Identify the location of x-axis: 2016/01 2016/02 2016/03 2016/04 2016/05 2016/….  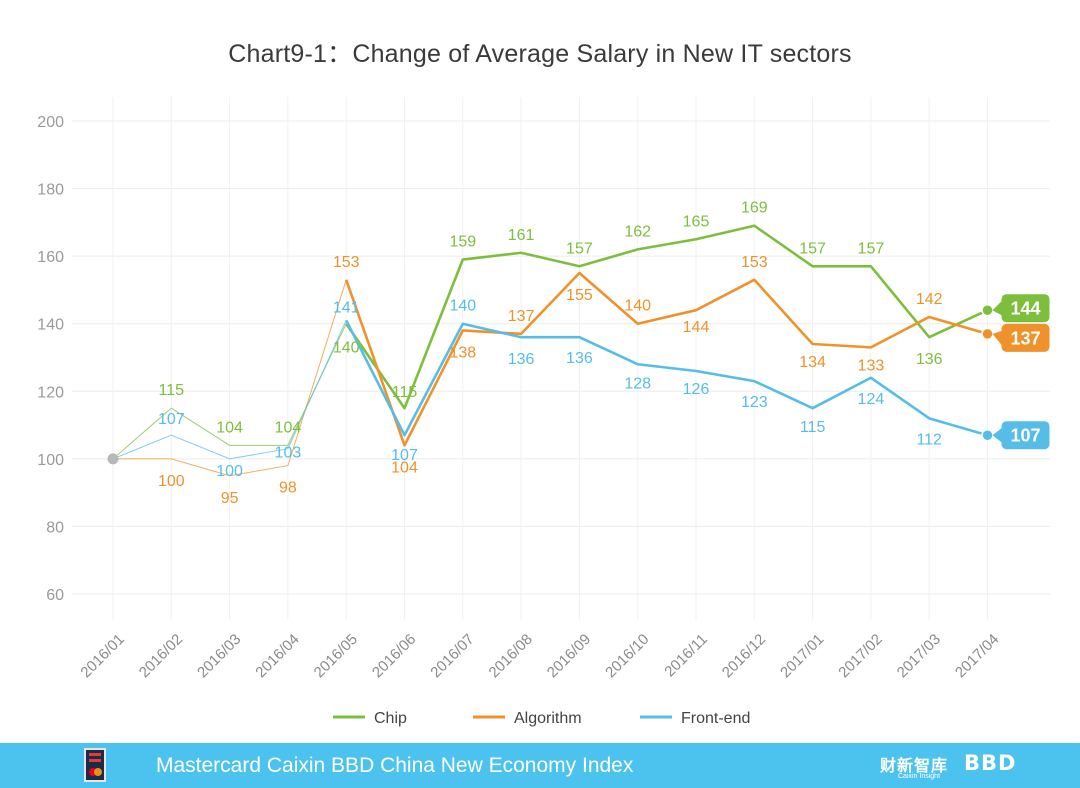
(539, 656).